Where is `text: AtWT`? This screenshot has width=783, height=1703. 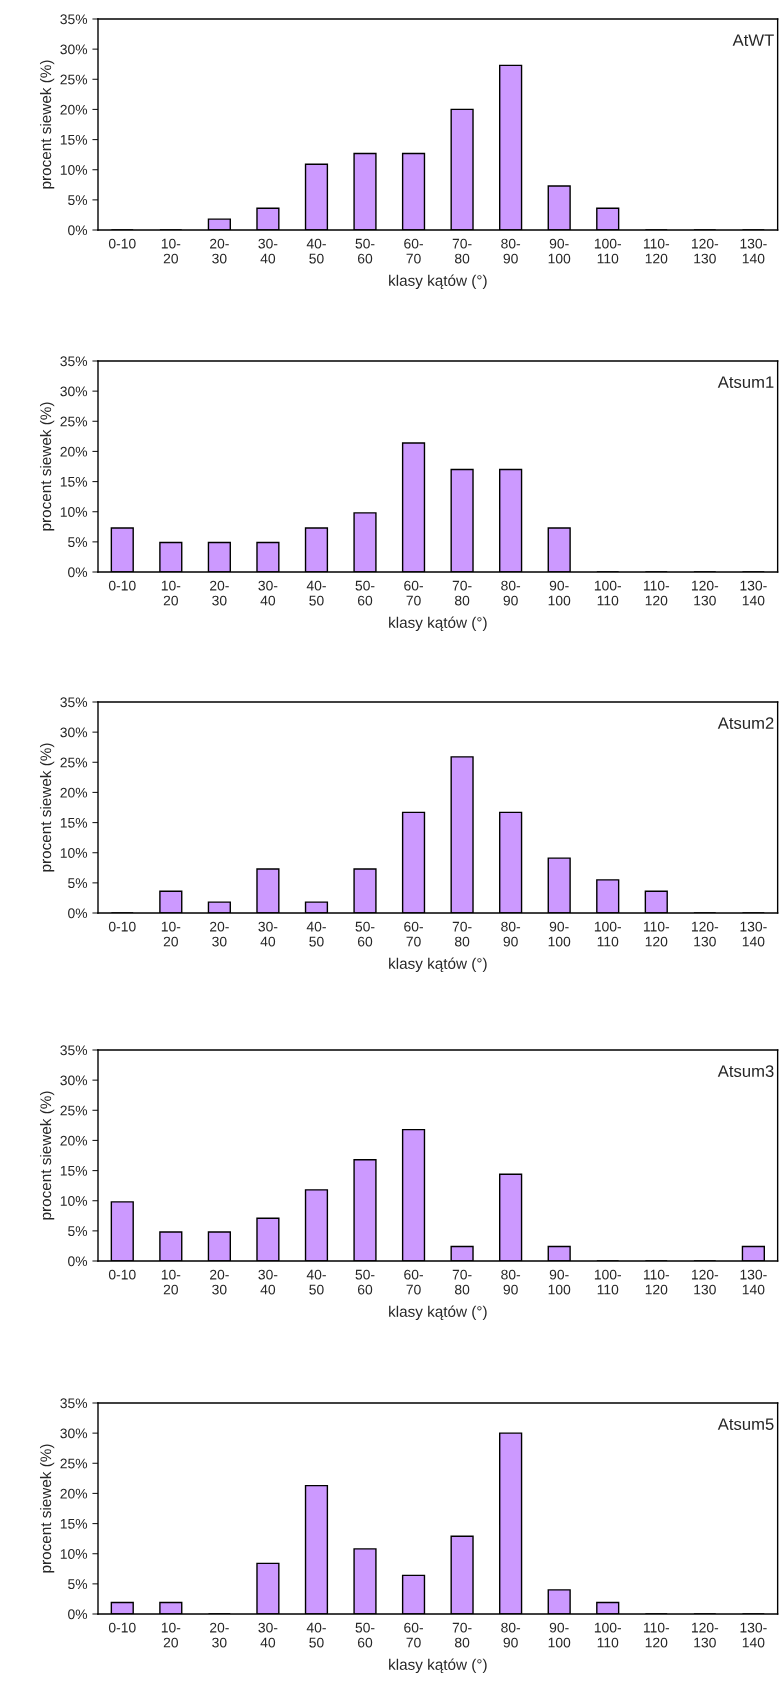 text: AtWT is located at coordinates (753, 40).